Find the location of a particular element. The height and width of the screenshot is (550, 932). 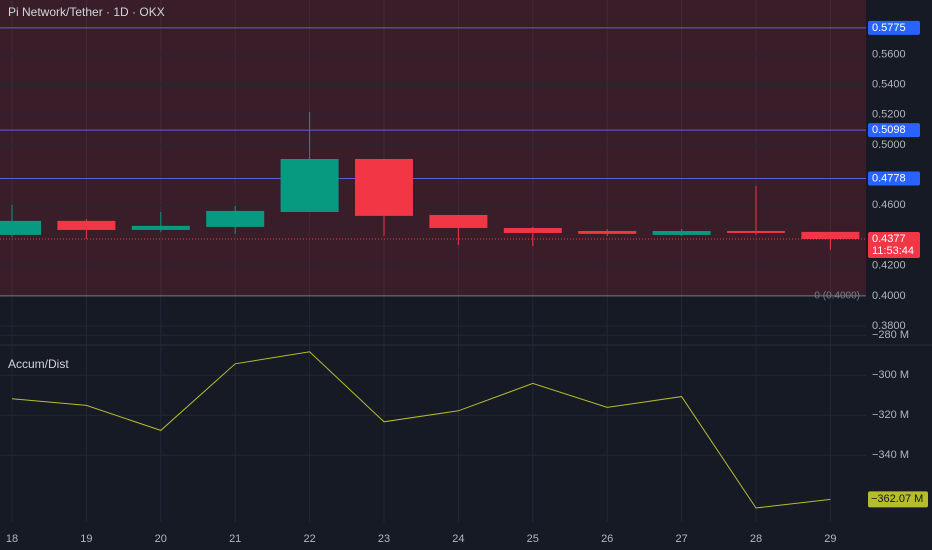

last-price-label-box is located at coordinates (894, 245).